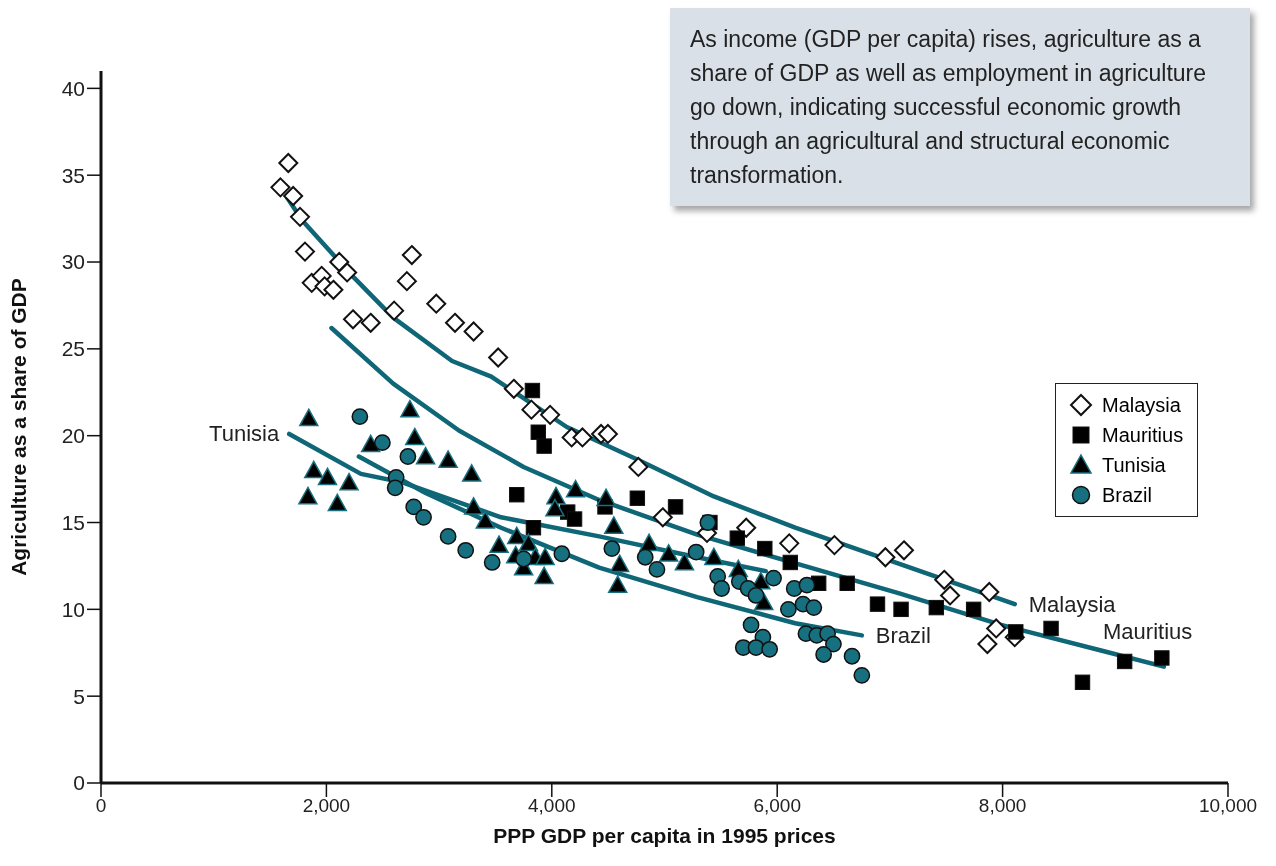  I want to click on x-tick-label: 2,000, so click(326, 806).